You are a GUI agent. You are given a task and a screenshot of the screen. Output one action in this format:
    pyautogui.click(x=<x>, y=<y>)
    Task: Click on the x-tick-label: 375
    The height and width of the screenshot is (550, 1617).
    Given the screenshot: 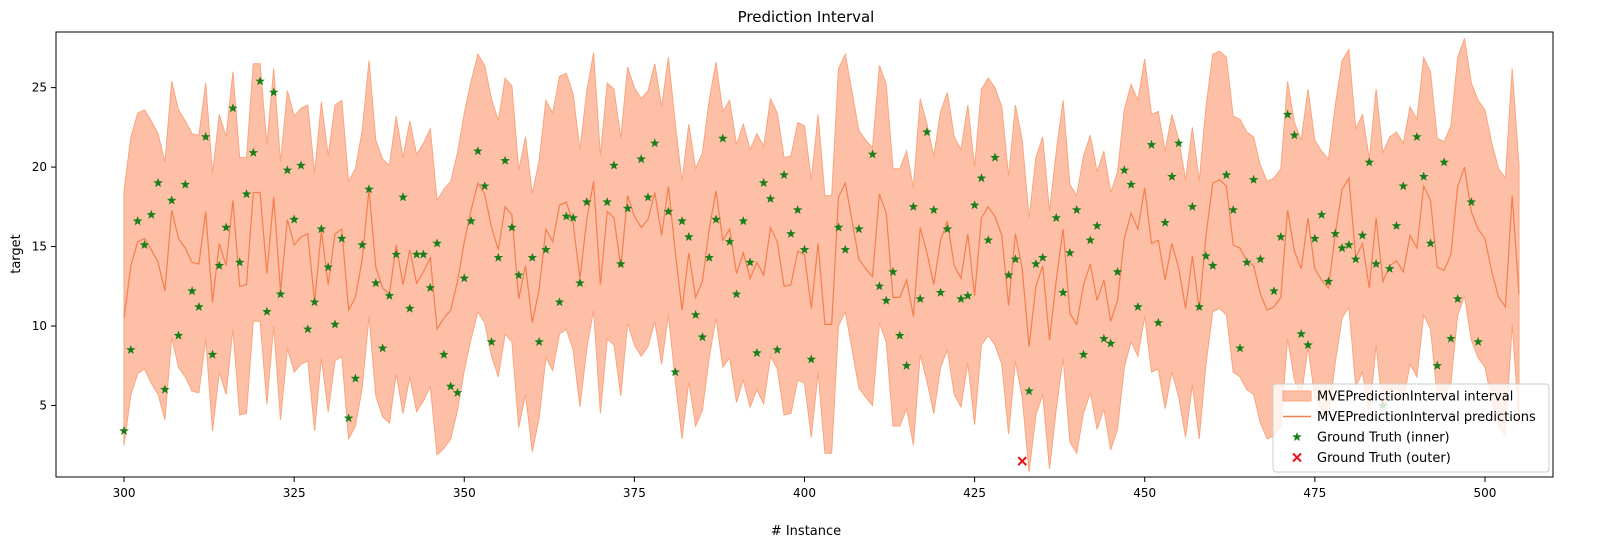 What is the action you would take?
    pyautogui.click(x=634, y=493)
    